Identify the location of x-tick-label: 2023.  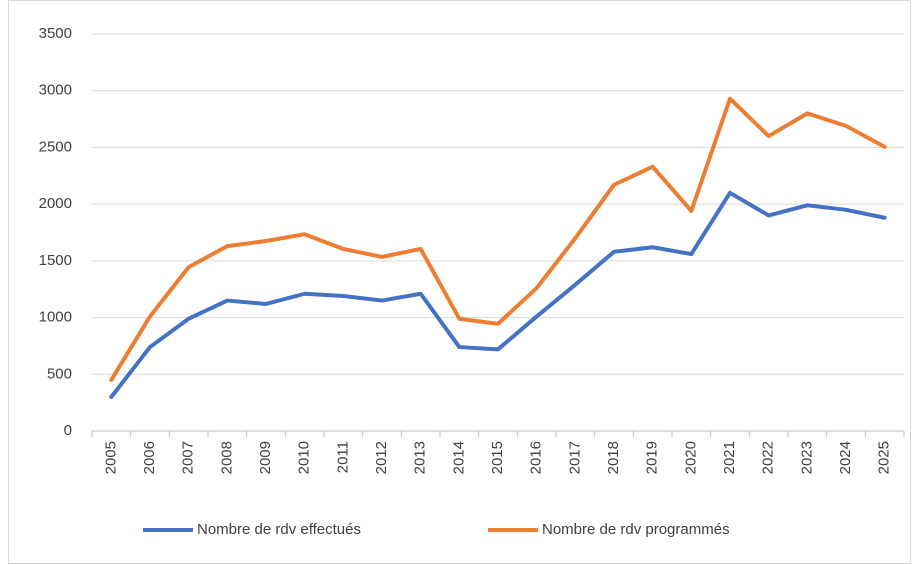
(806, 457).